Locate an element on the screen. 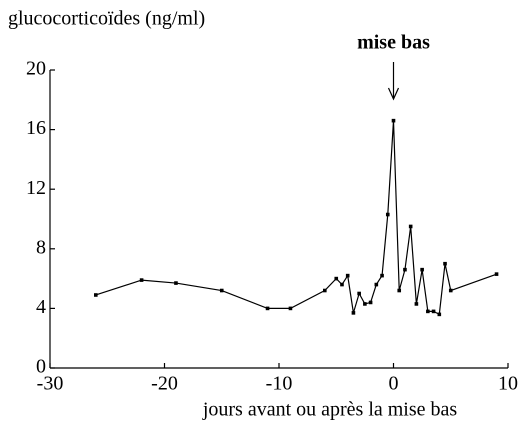  x-tick-label: -10 is located at coordinates (279, 384).